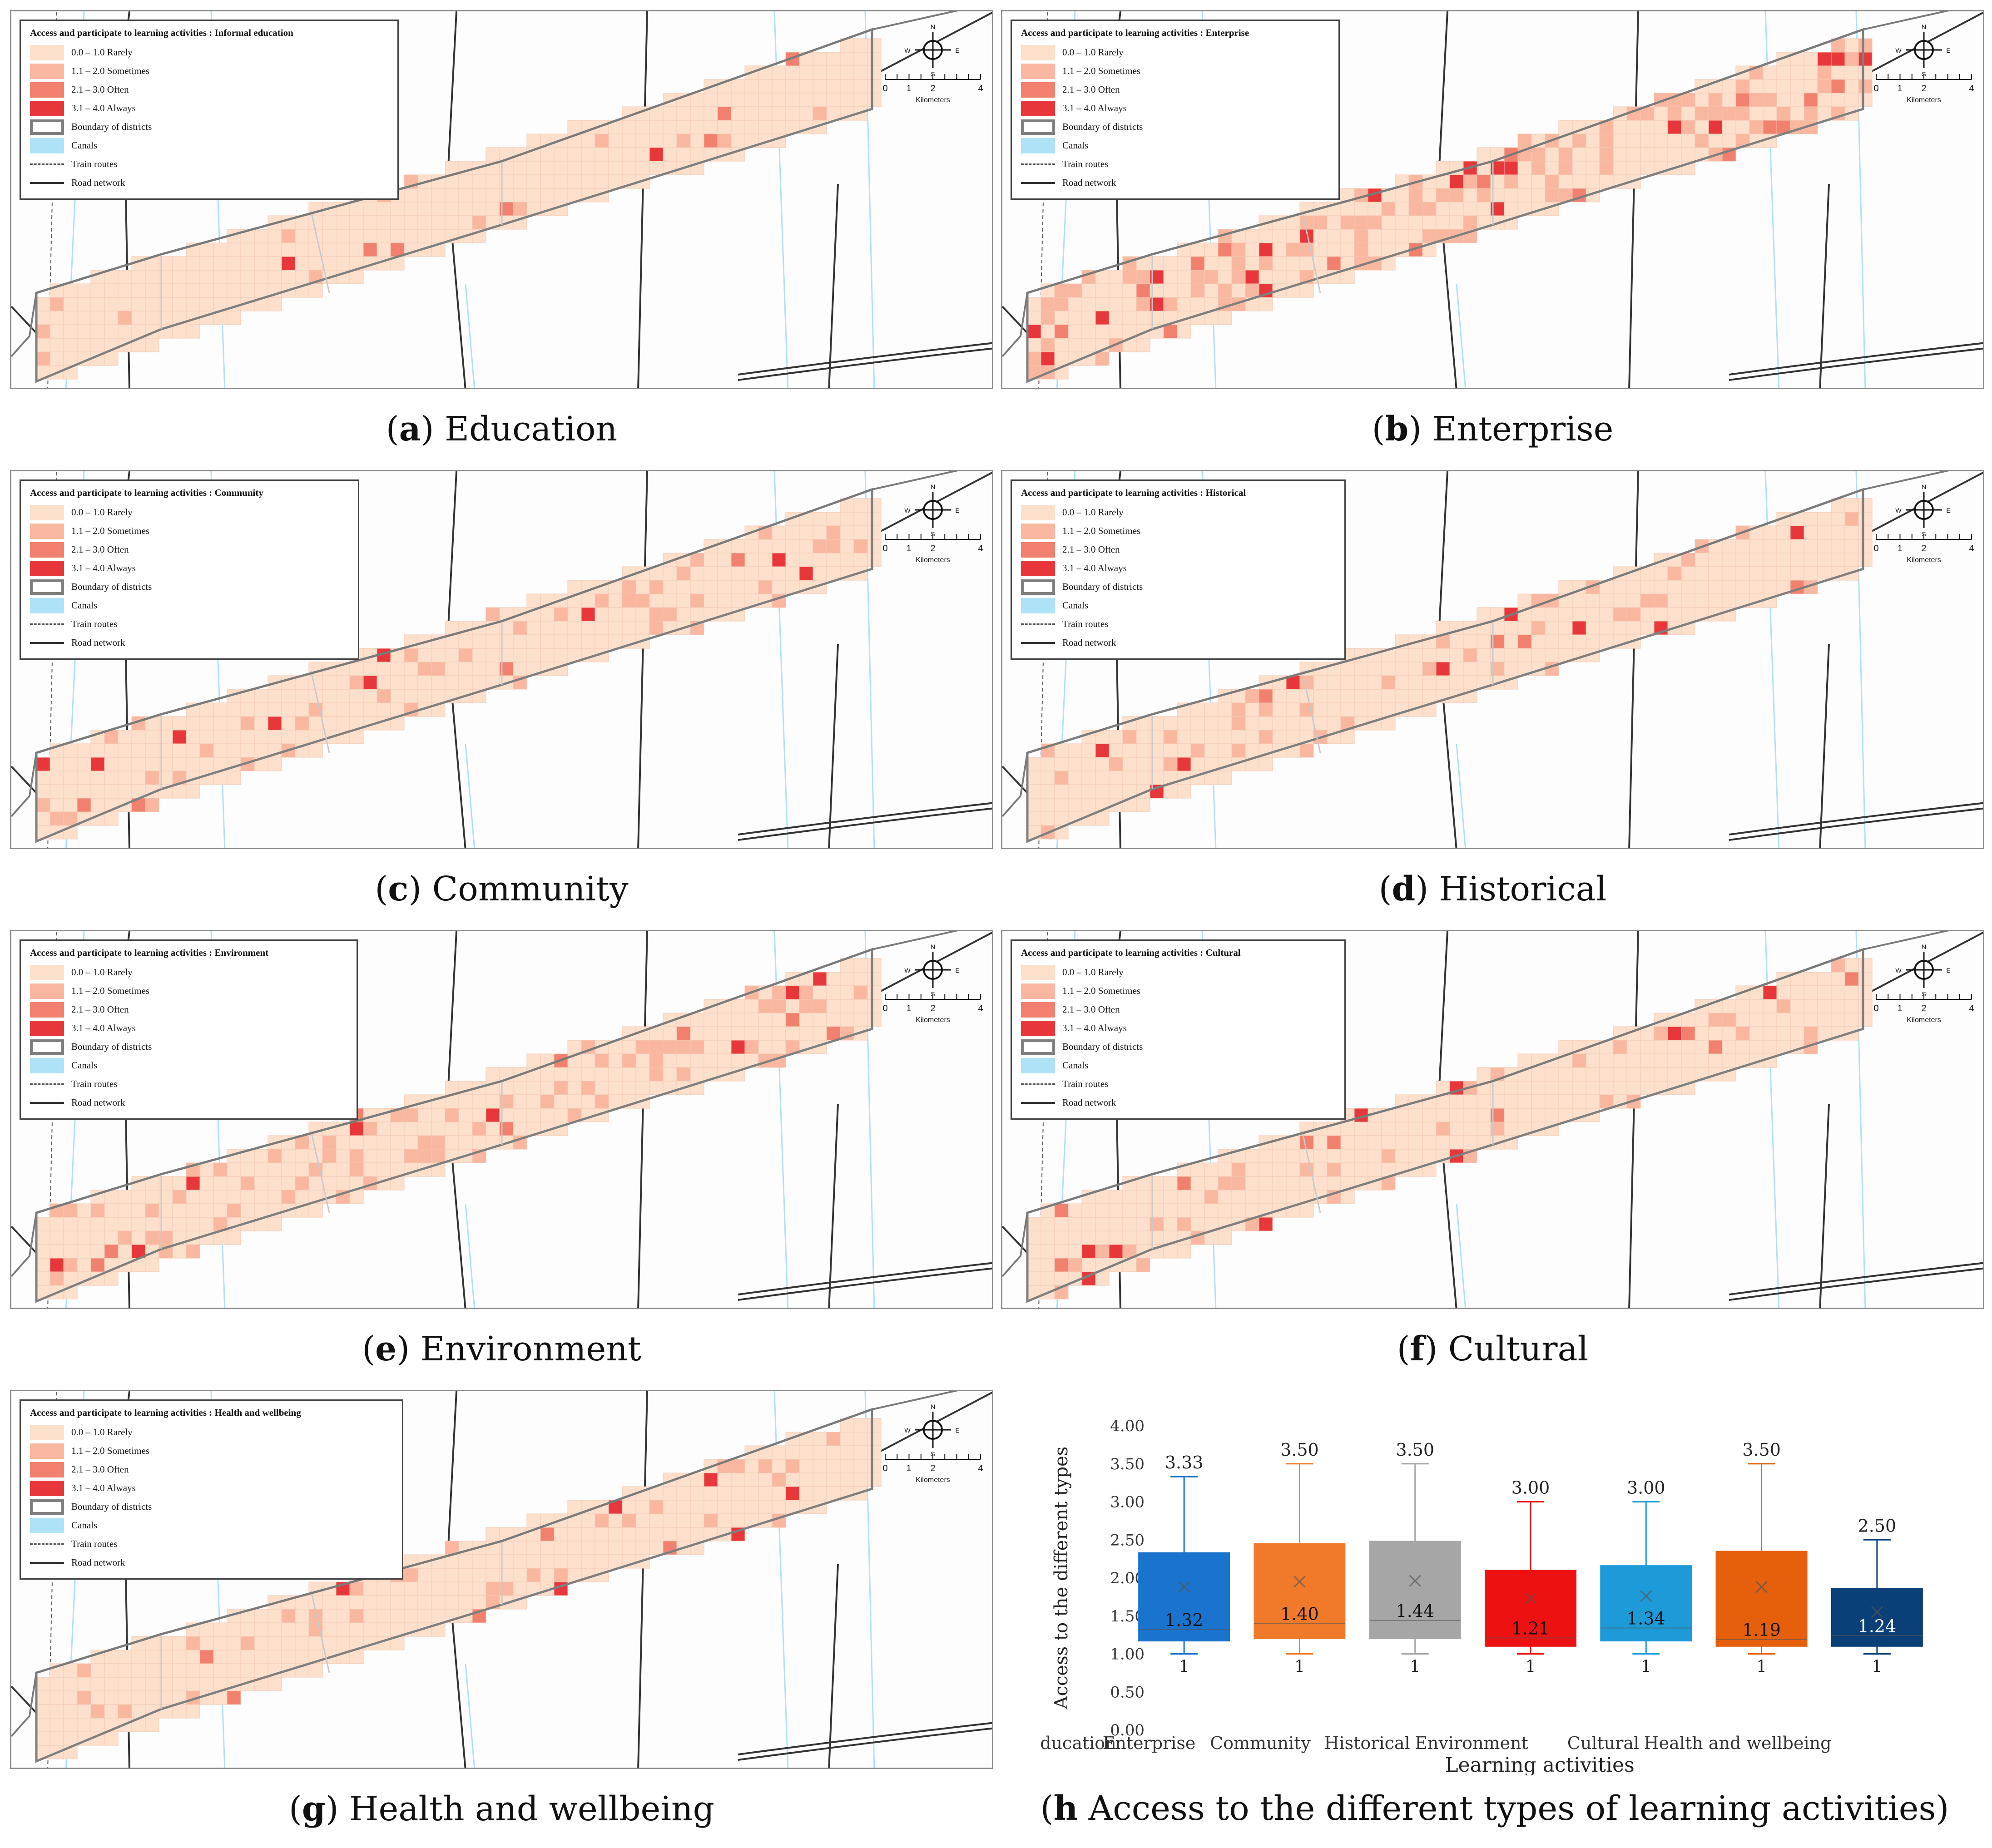  Describe the element at coordinates (398, 890) in the screenshot. I see `caption-letter: c` at that location.